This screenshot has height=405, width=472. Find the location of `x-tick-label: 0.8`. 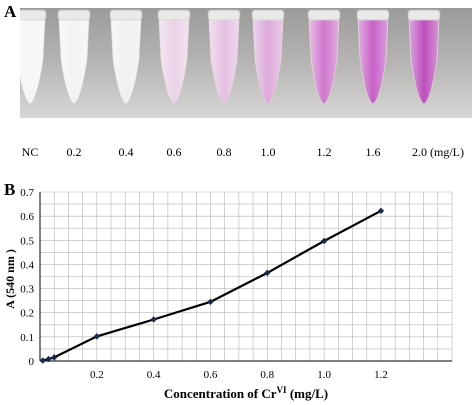

x-tick-label: 0.8 is located at coordinates (267, 375).